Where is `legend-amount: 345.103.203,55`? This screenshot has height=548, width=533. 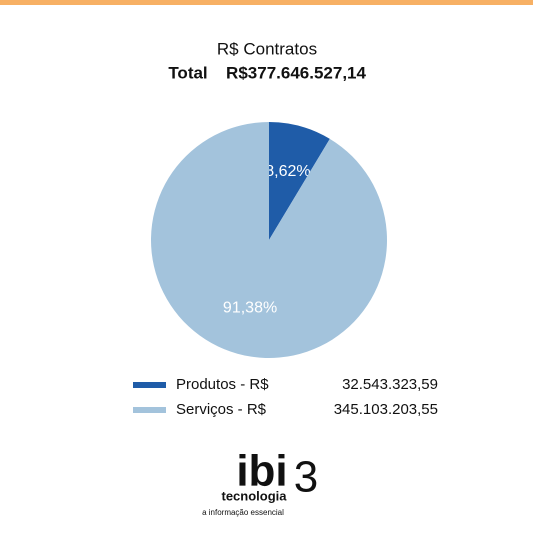 legend-amount: 345.103.203,55 is located at coordinates (386, 409).